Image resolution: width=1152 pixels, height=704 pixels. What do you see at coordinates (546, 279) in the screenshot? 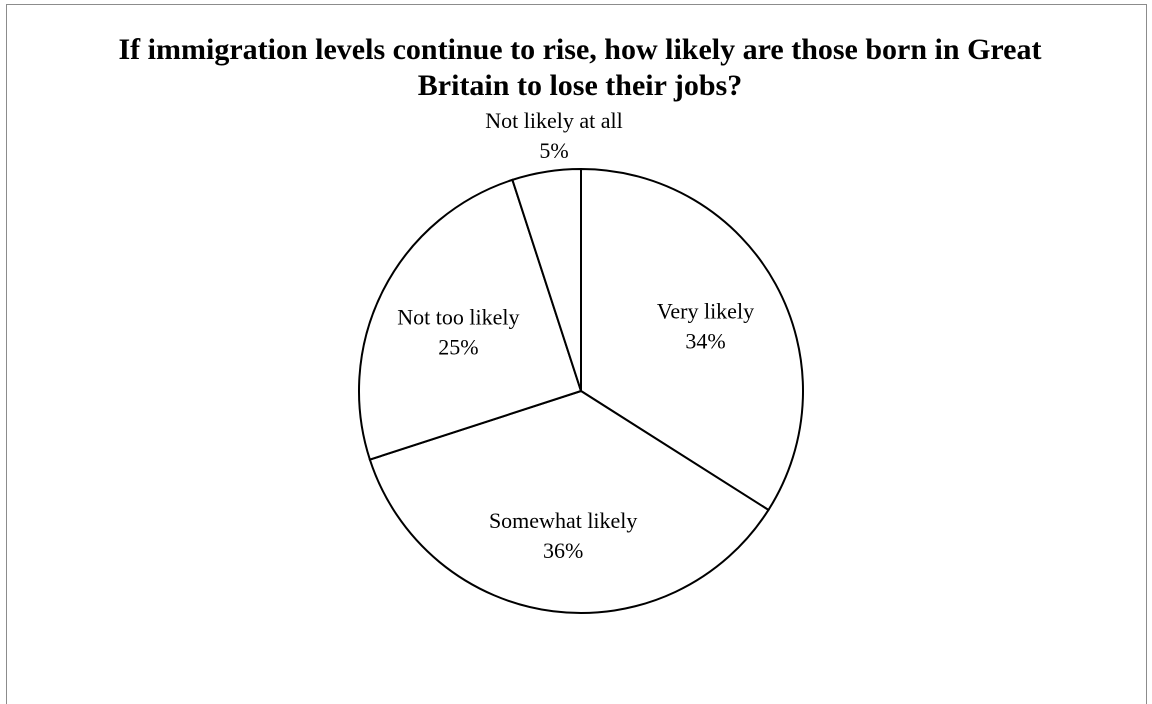
I see `pie-slice-not-likely-at-all` at bounding box center [546, 279].